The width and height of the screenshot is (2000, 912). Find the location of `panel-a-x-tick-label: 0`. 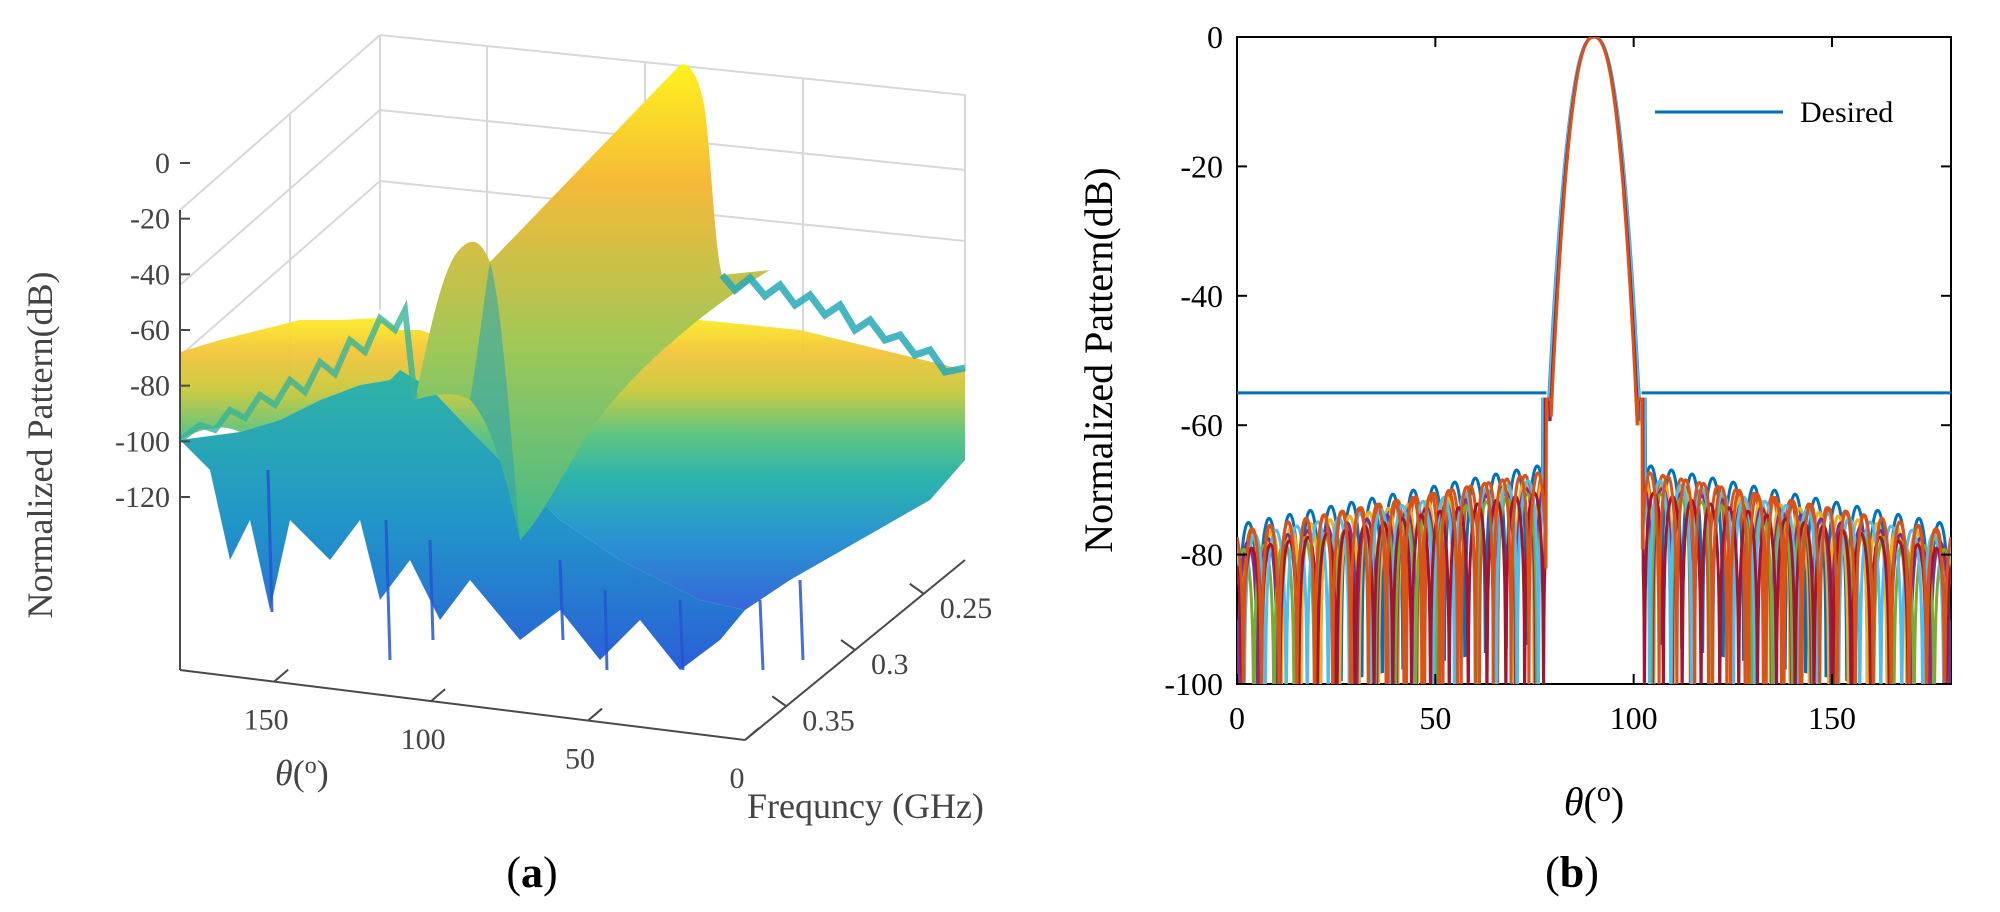

panel-a-x-tick-label: 0 is located at coordinates (737, 778).